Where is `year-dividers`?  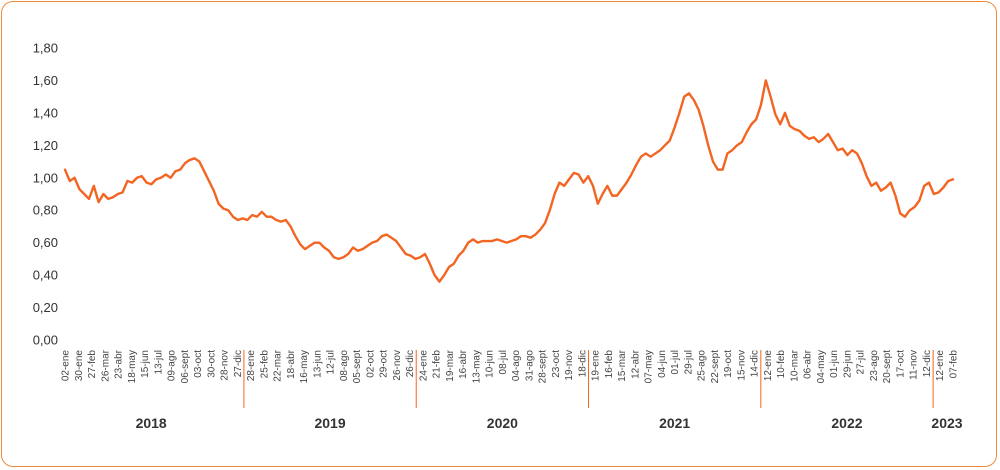
year-dividers is located at coordinates (588, 379).